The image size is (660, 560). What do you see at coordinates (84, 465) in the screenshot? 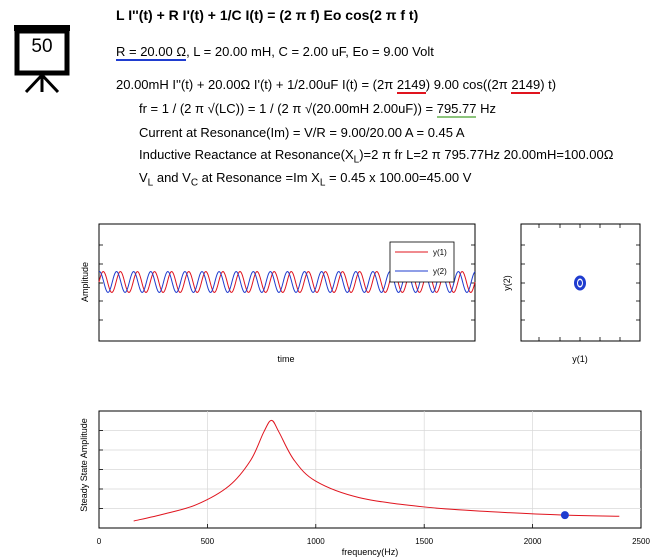
I see `steady-state-axis-label: Steady State Amplitude` at bounding box center [84, 465].